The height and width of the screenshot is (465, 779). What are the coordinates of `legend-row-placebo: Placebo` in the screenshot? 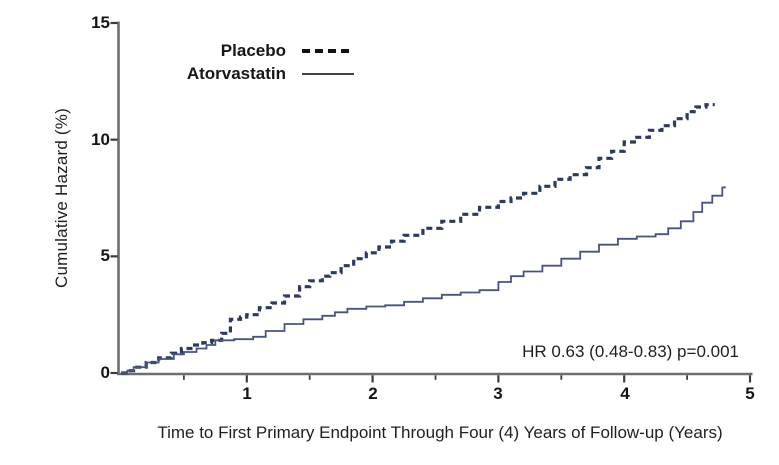 It's located at (254, 50).